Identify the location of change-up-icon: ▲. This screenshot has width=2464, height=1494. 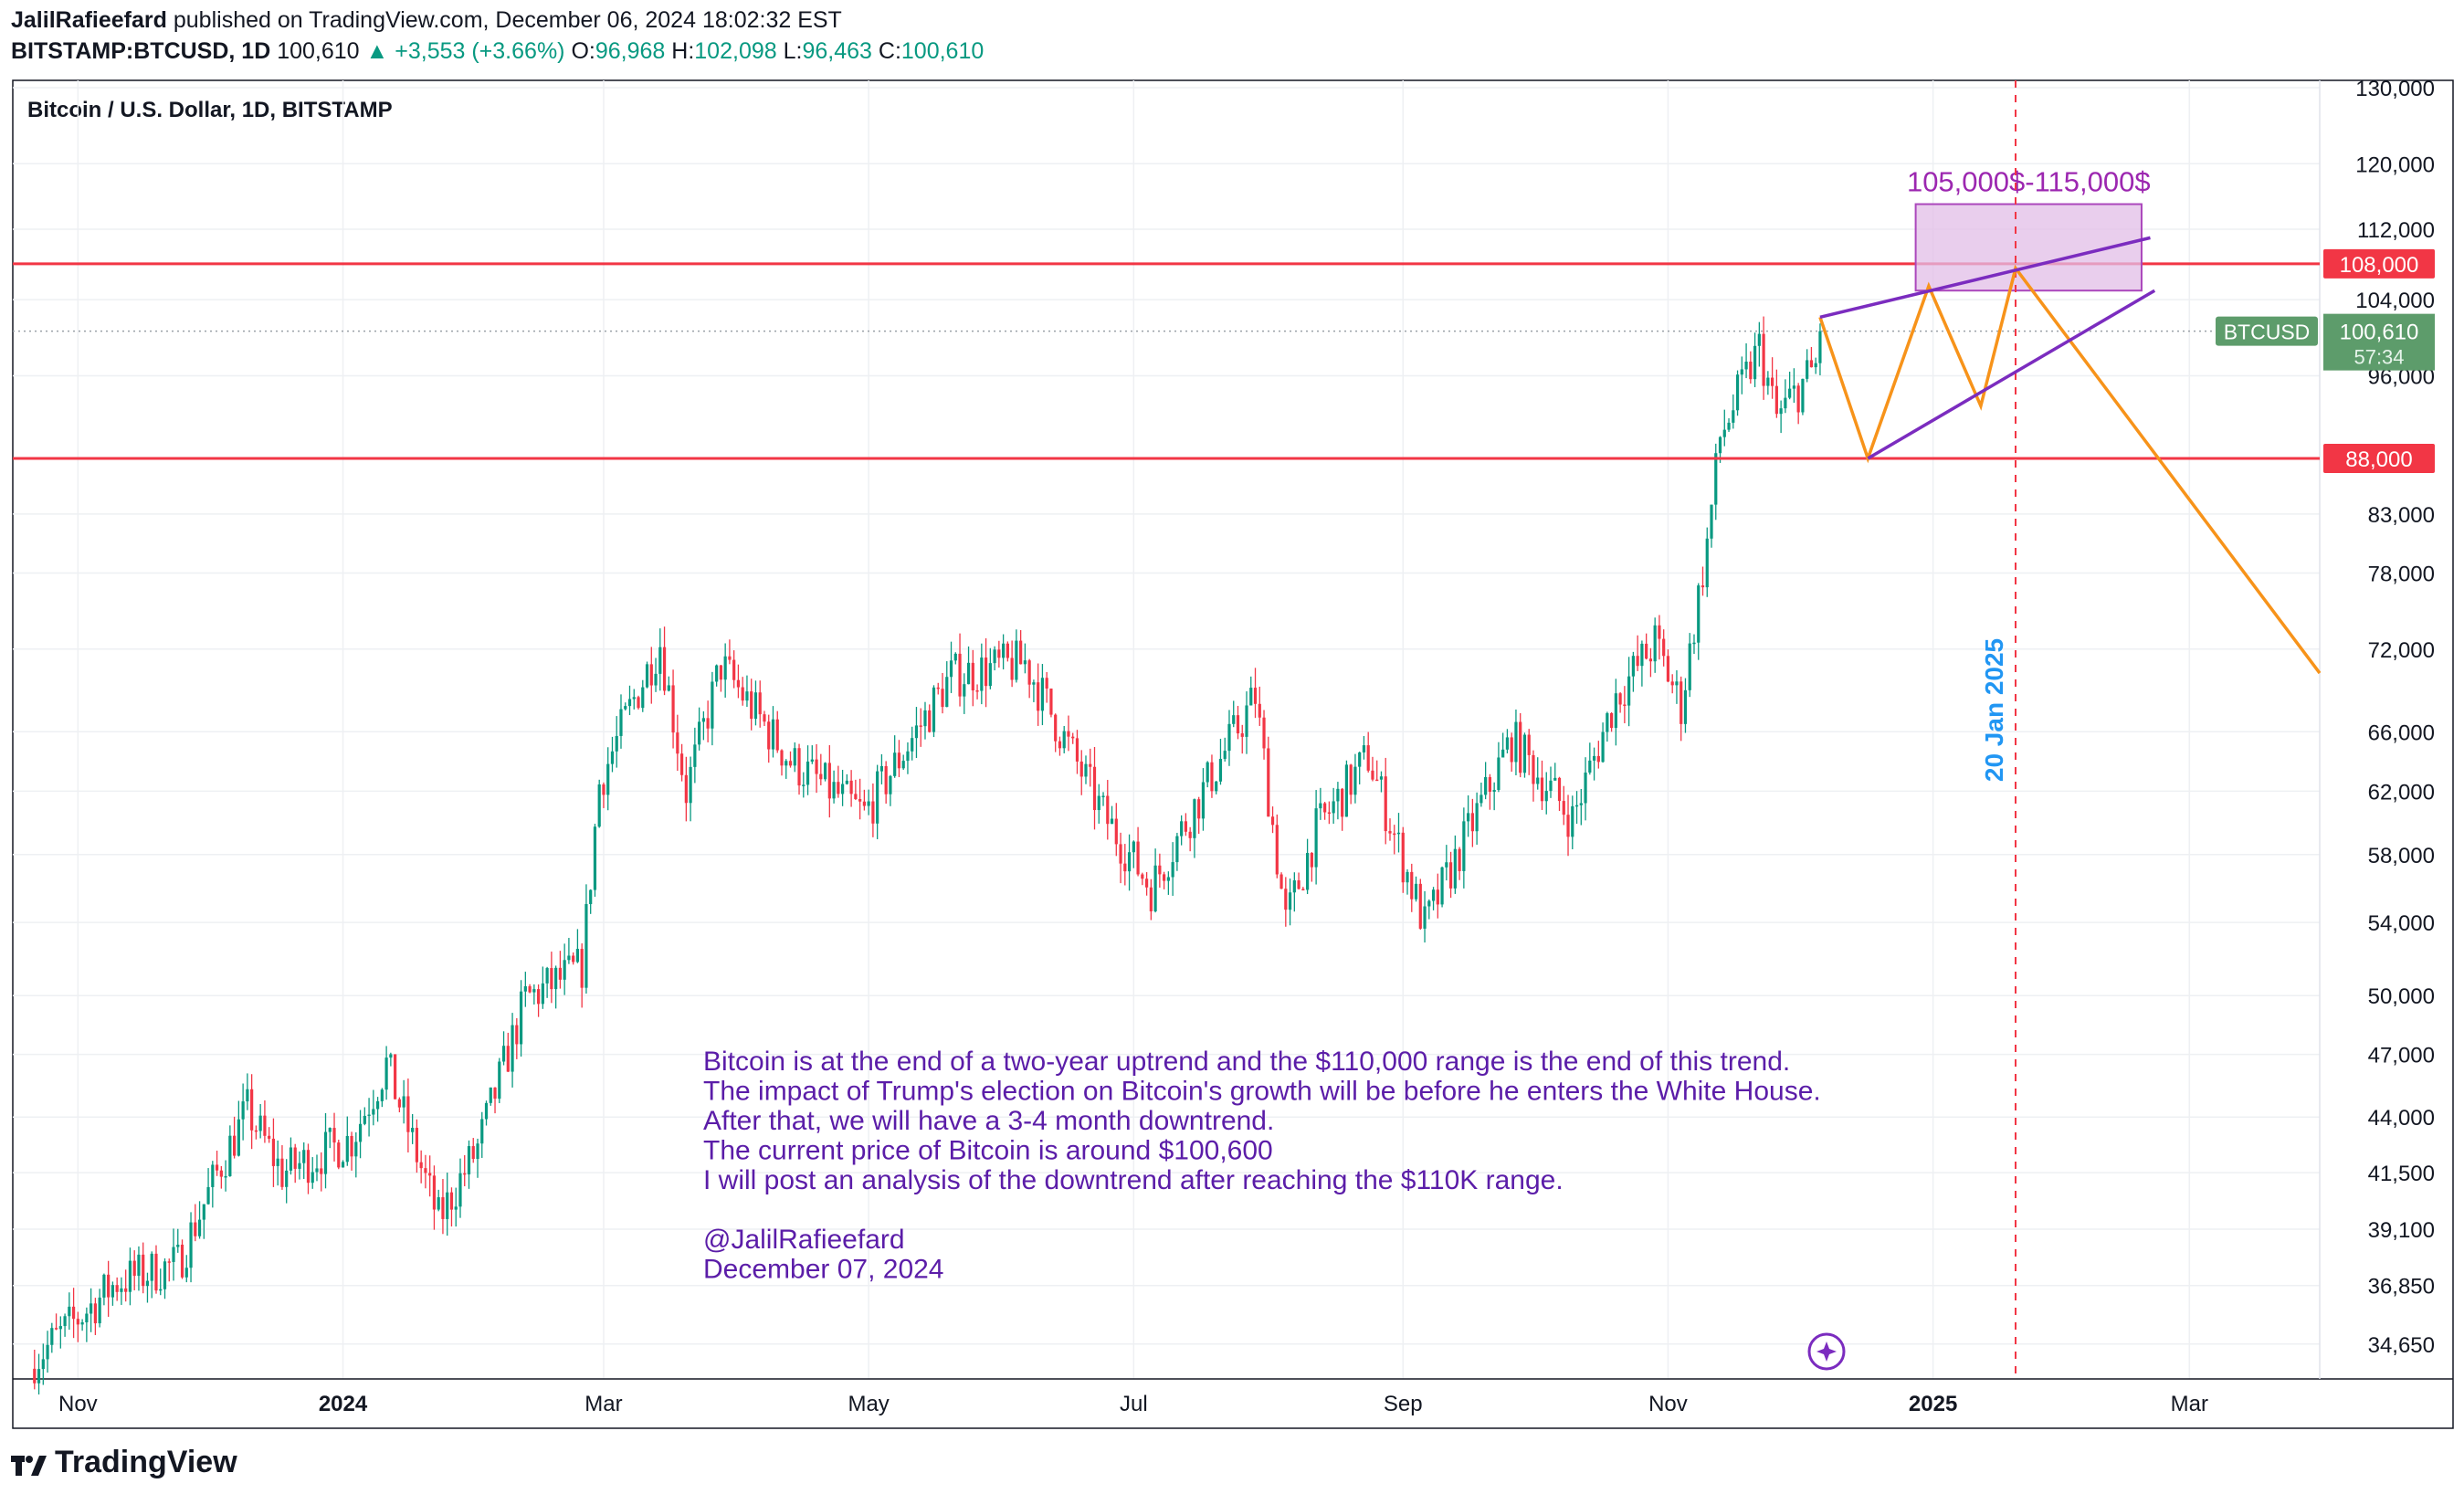
(377, 51).